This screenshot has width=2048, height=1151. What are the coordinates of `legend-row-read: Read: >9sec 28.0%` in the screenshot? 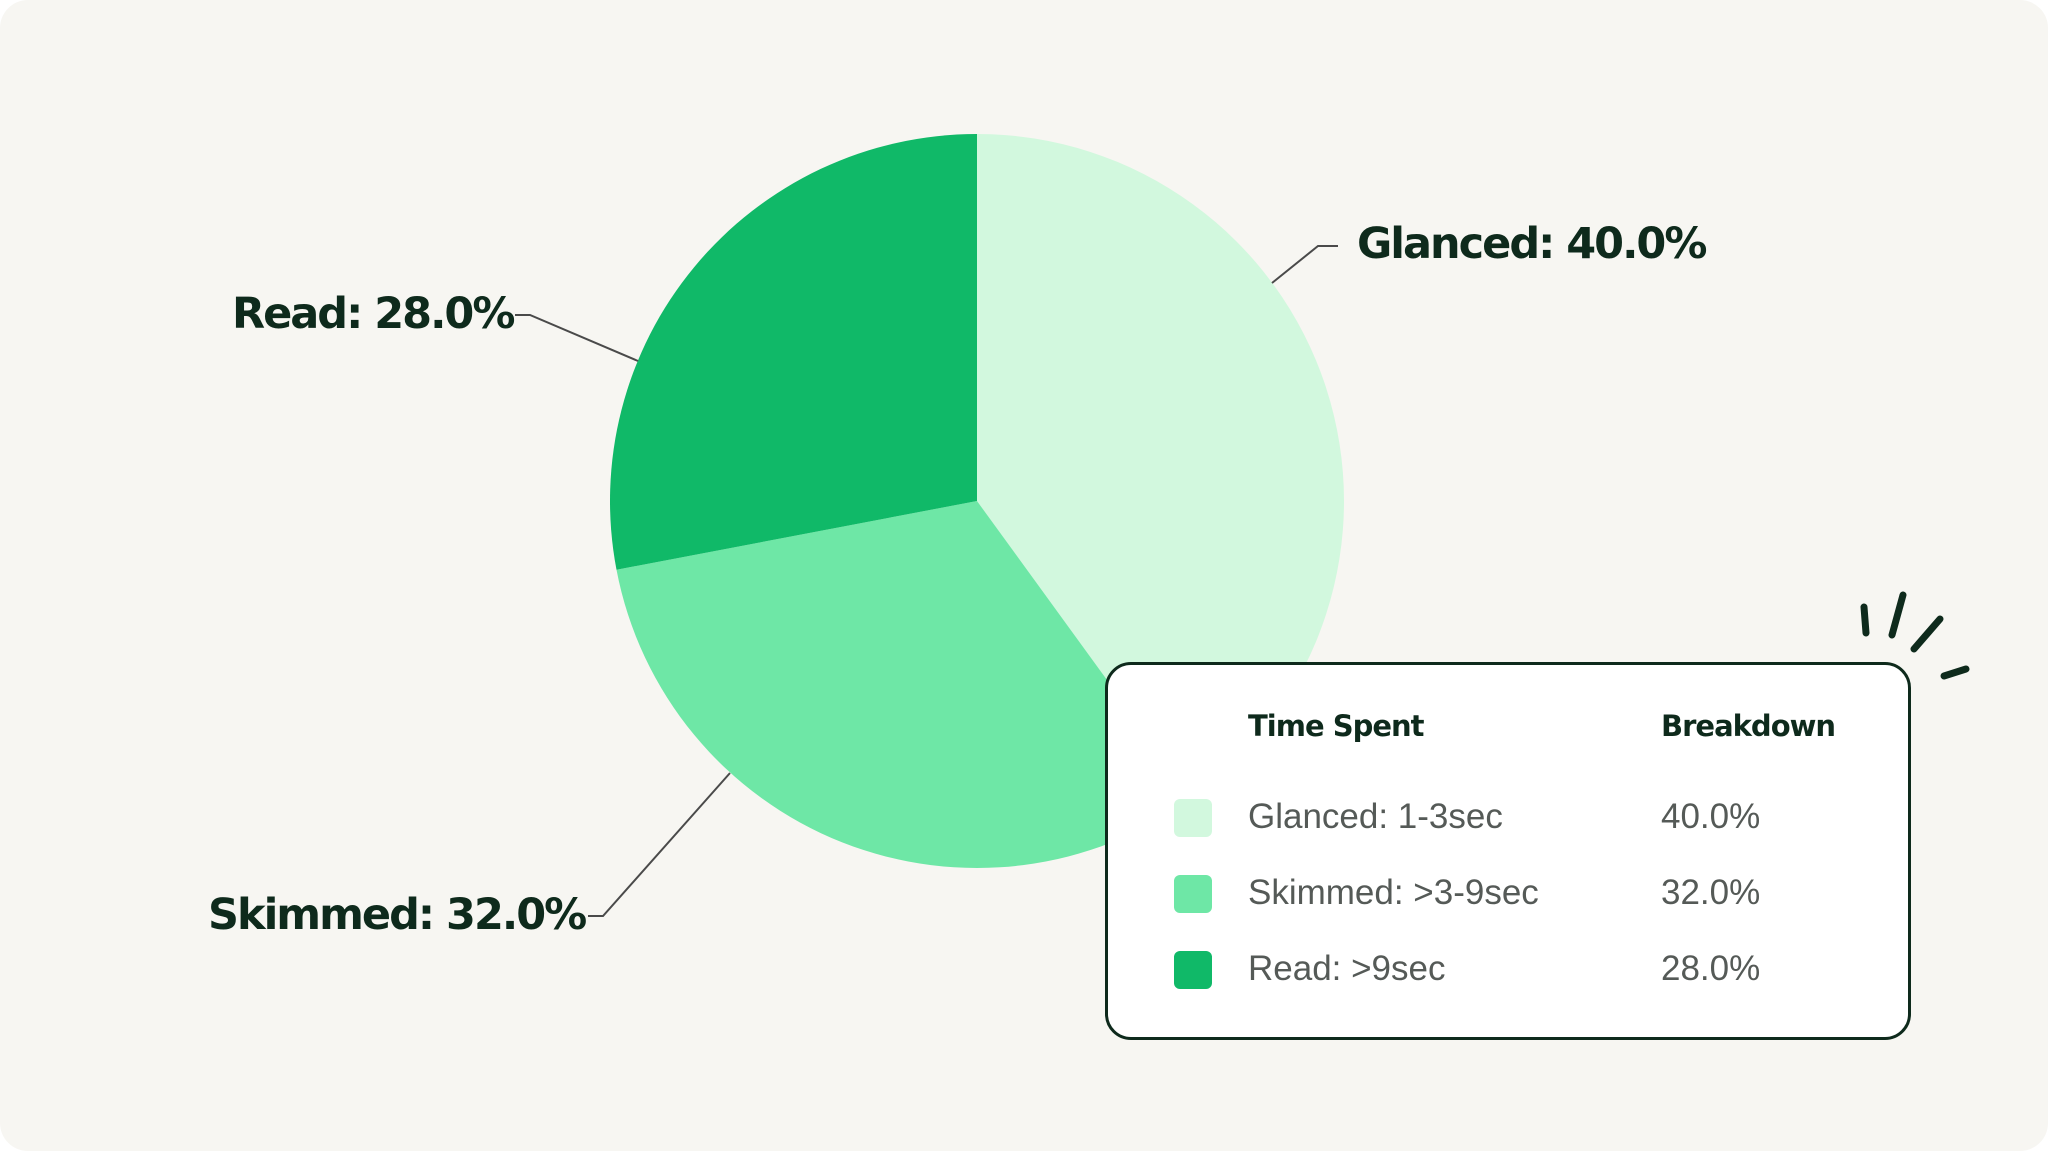 It's located at (1508, 969).